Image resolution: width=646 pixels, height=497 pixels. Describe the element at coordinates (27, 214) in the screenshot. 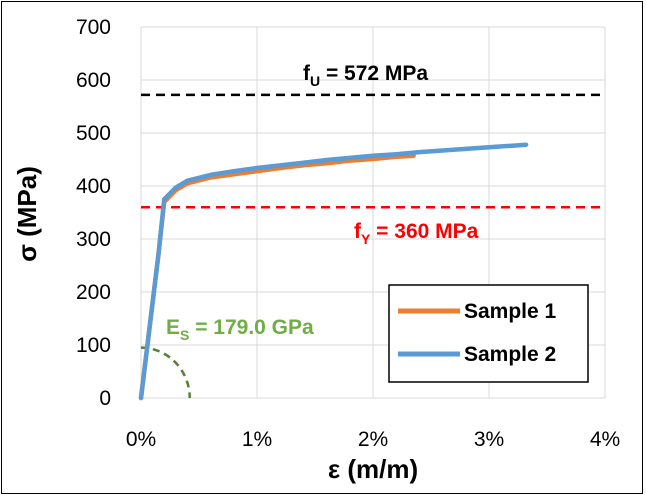

I see `y-axis-title: σ (MPa)` at that location.